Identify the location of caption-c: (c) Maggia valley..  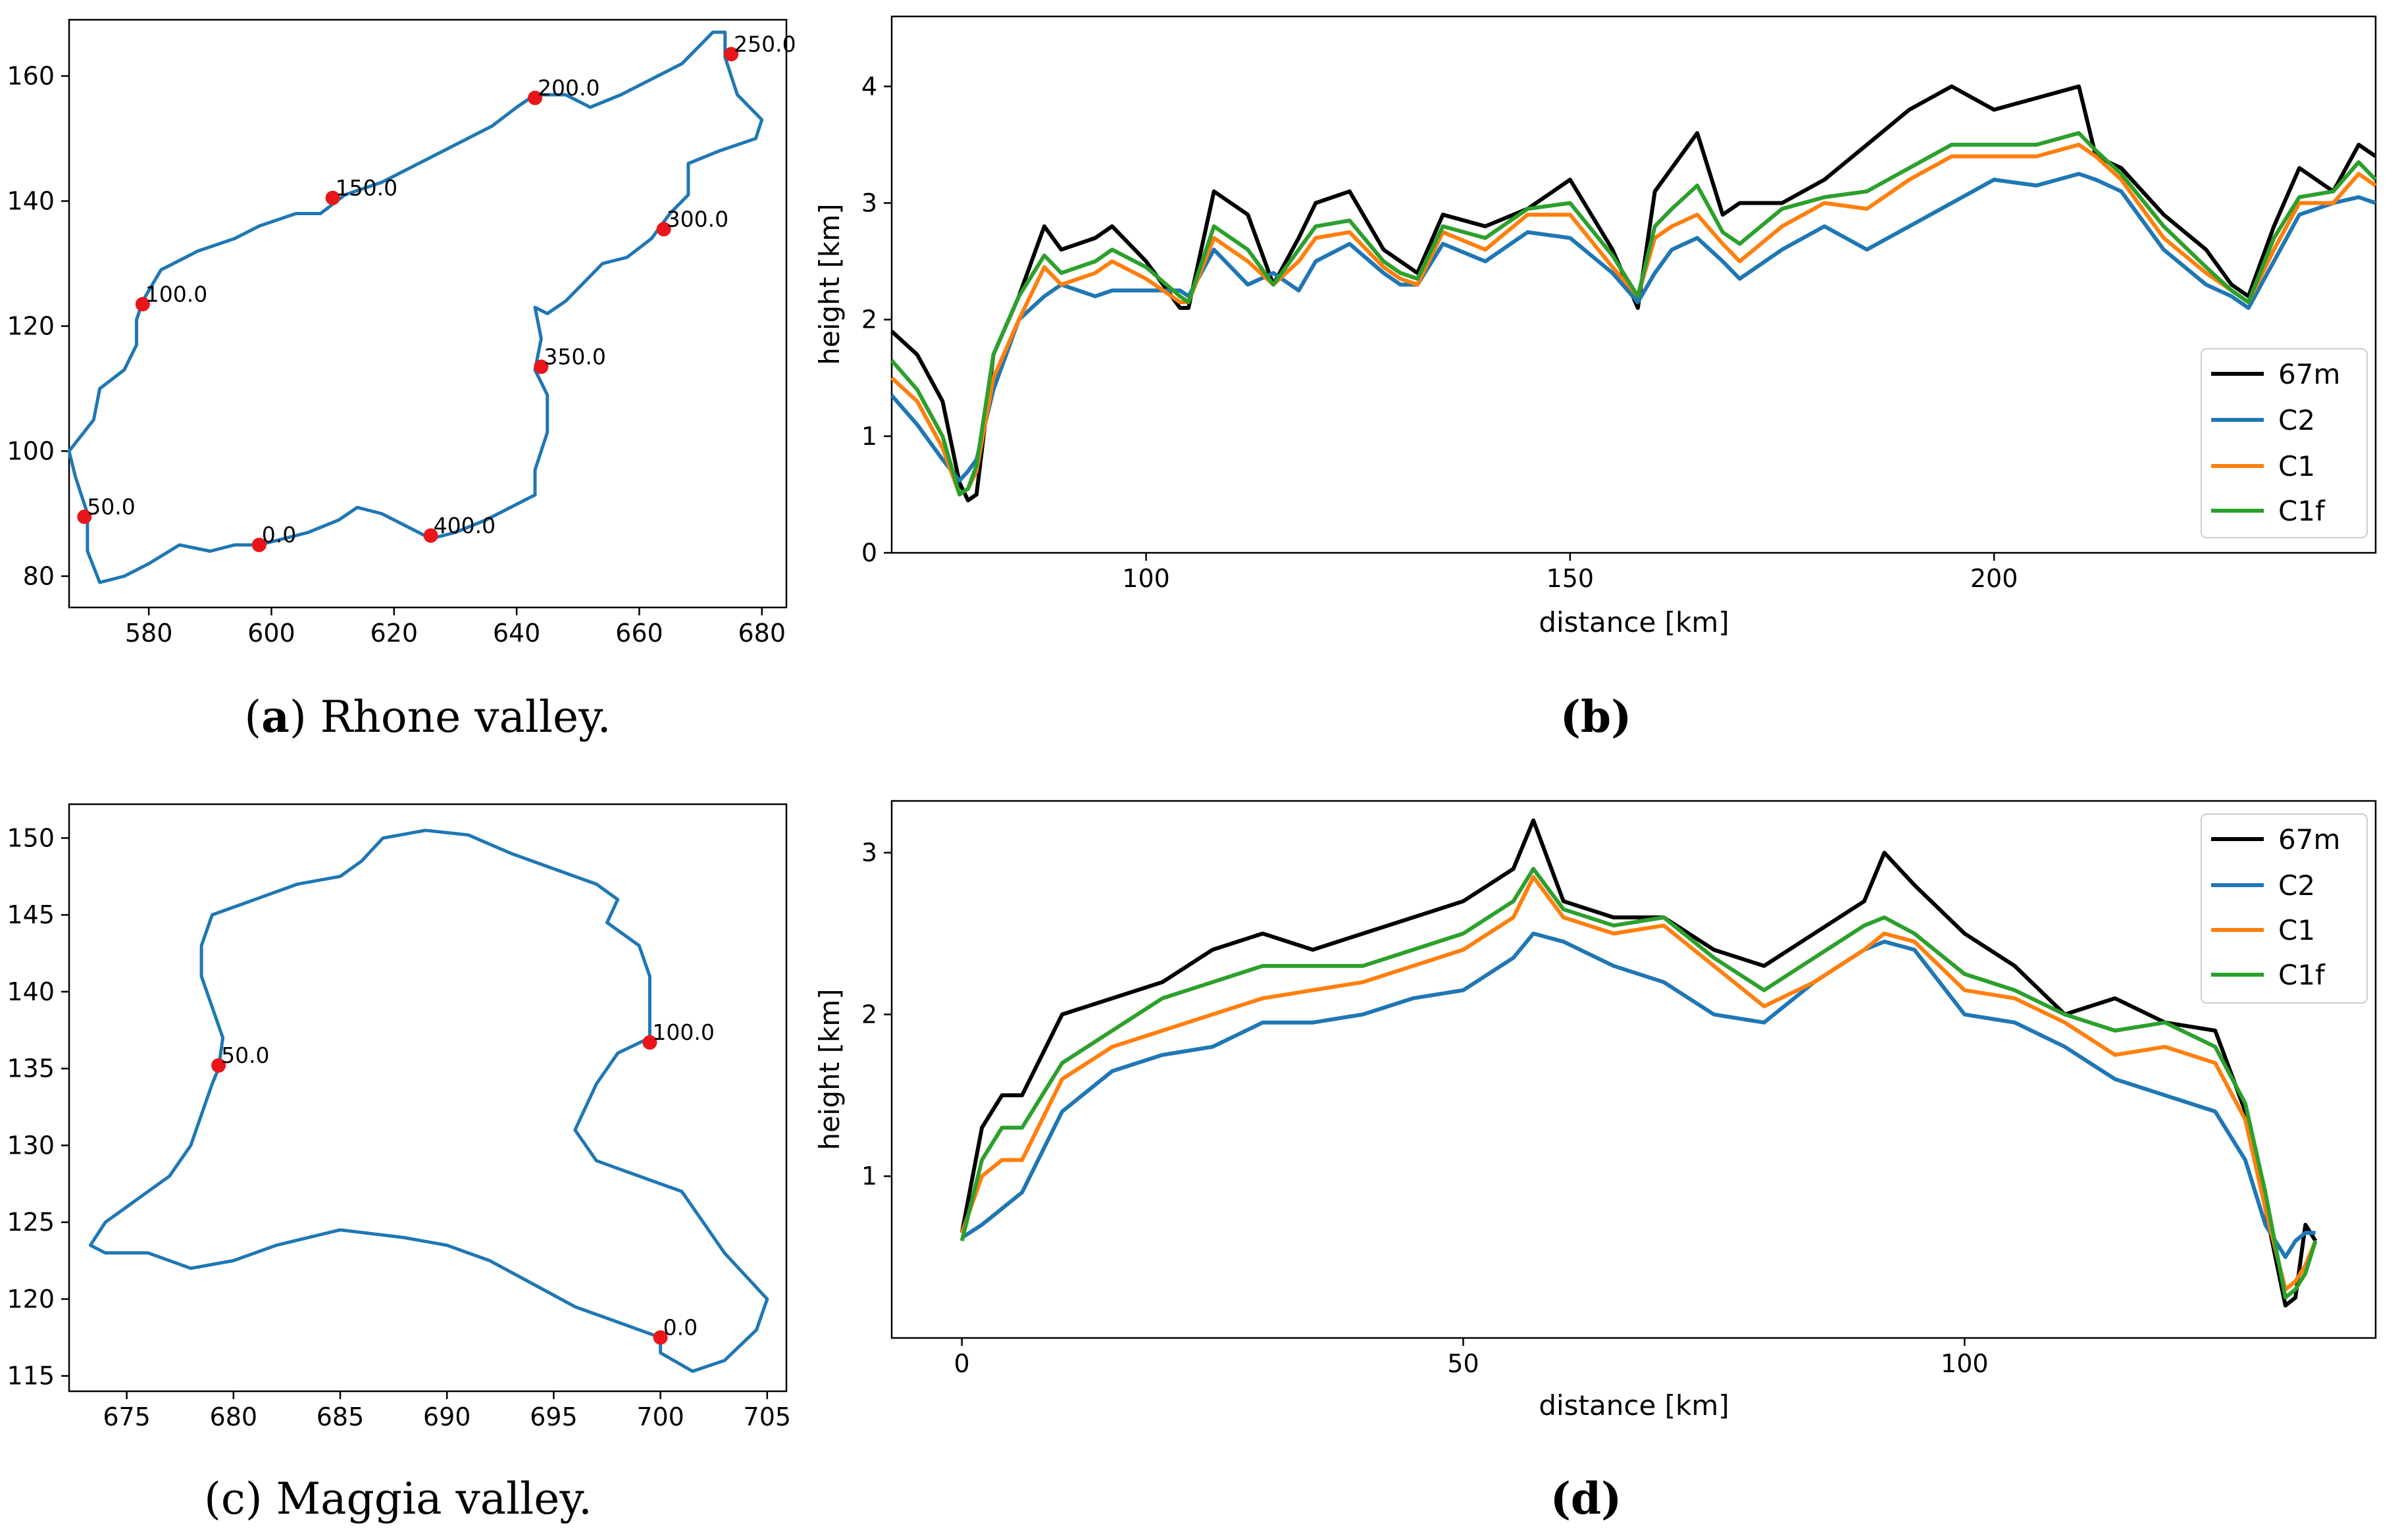
(398, 1499).